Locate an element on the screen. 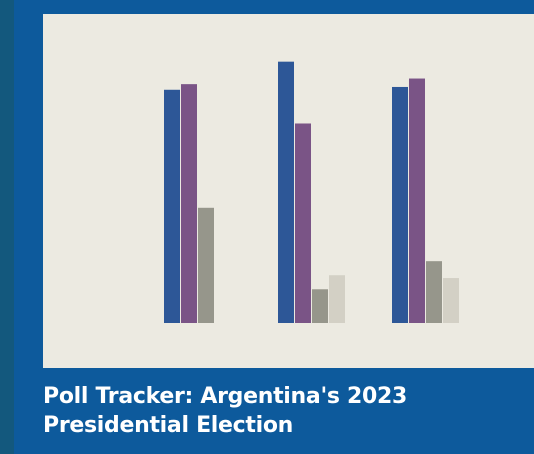 The width and height of the screenshot is (534, 454). bar-group3-series1 is located at coordinates (400, 205).